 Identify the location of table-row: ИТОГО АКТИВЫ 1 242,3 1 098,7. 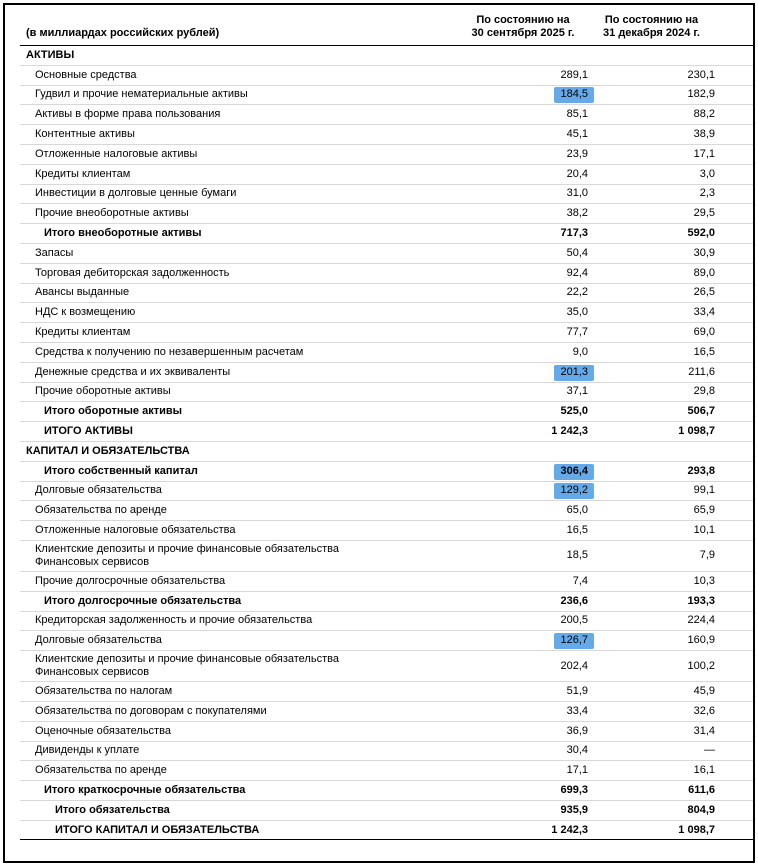
(386, 432).